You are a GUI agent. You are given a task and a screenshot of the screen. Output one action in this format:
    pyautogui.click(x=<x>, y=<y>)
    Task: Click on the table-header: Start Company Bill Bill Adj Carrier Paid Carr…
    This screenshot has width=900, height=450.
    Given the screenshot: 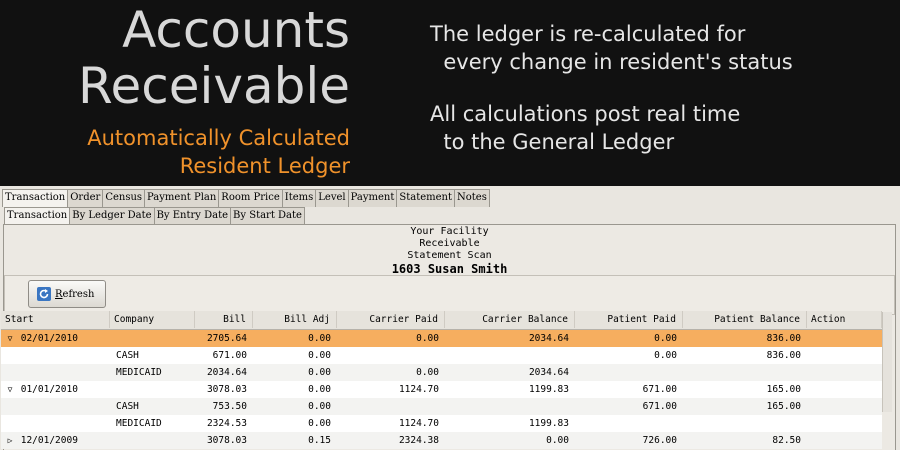 What is the action you would take?
    pyautogui.click(x=441, y=320)
    